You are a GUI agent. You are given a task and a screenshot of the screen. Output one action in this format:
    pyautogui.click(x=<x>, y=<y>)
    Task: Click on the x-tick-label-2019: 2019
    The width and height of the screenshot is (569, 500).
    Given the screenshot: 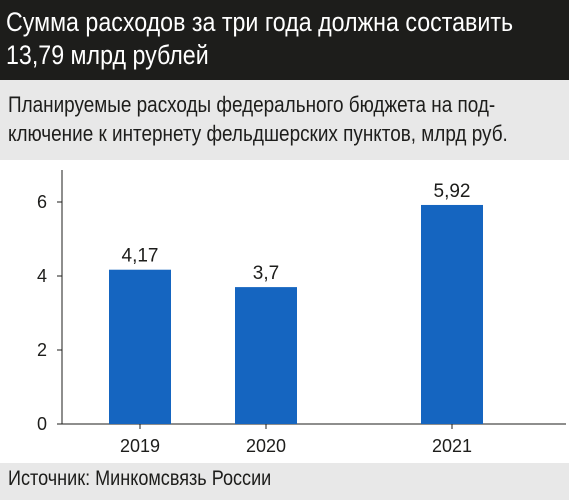 What is the action you would take?
    pyautogui.click(x=140, y=446)
    